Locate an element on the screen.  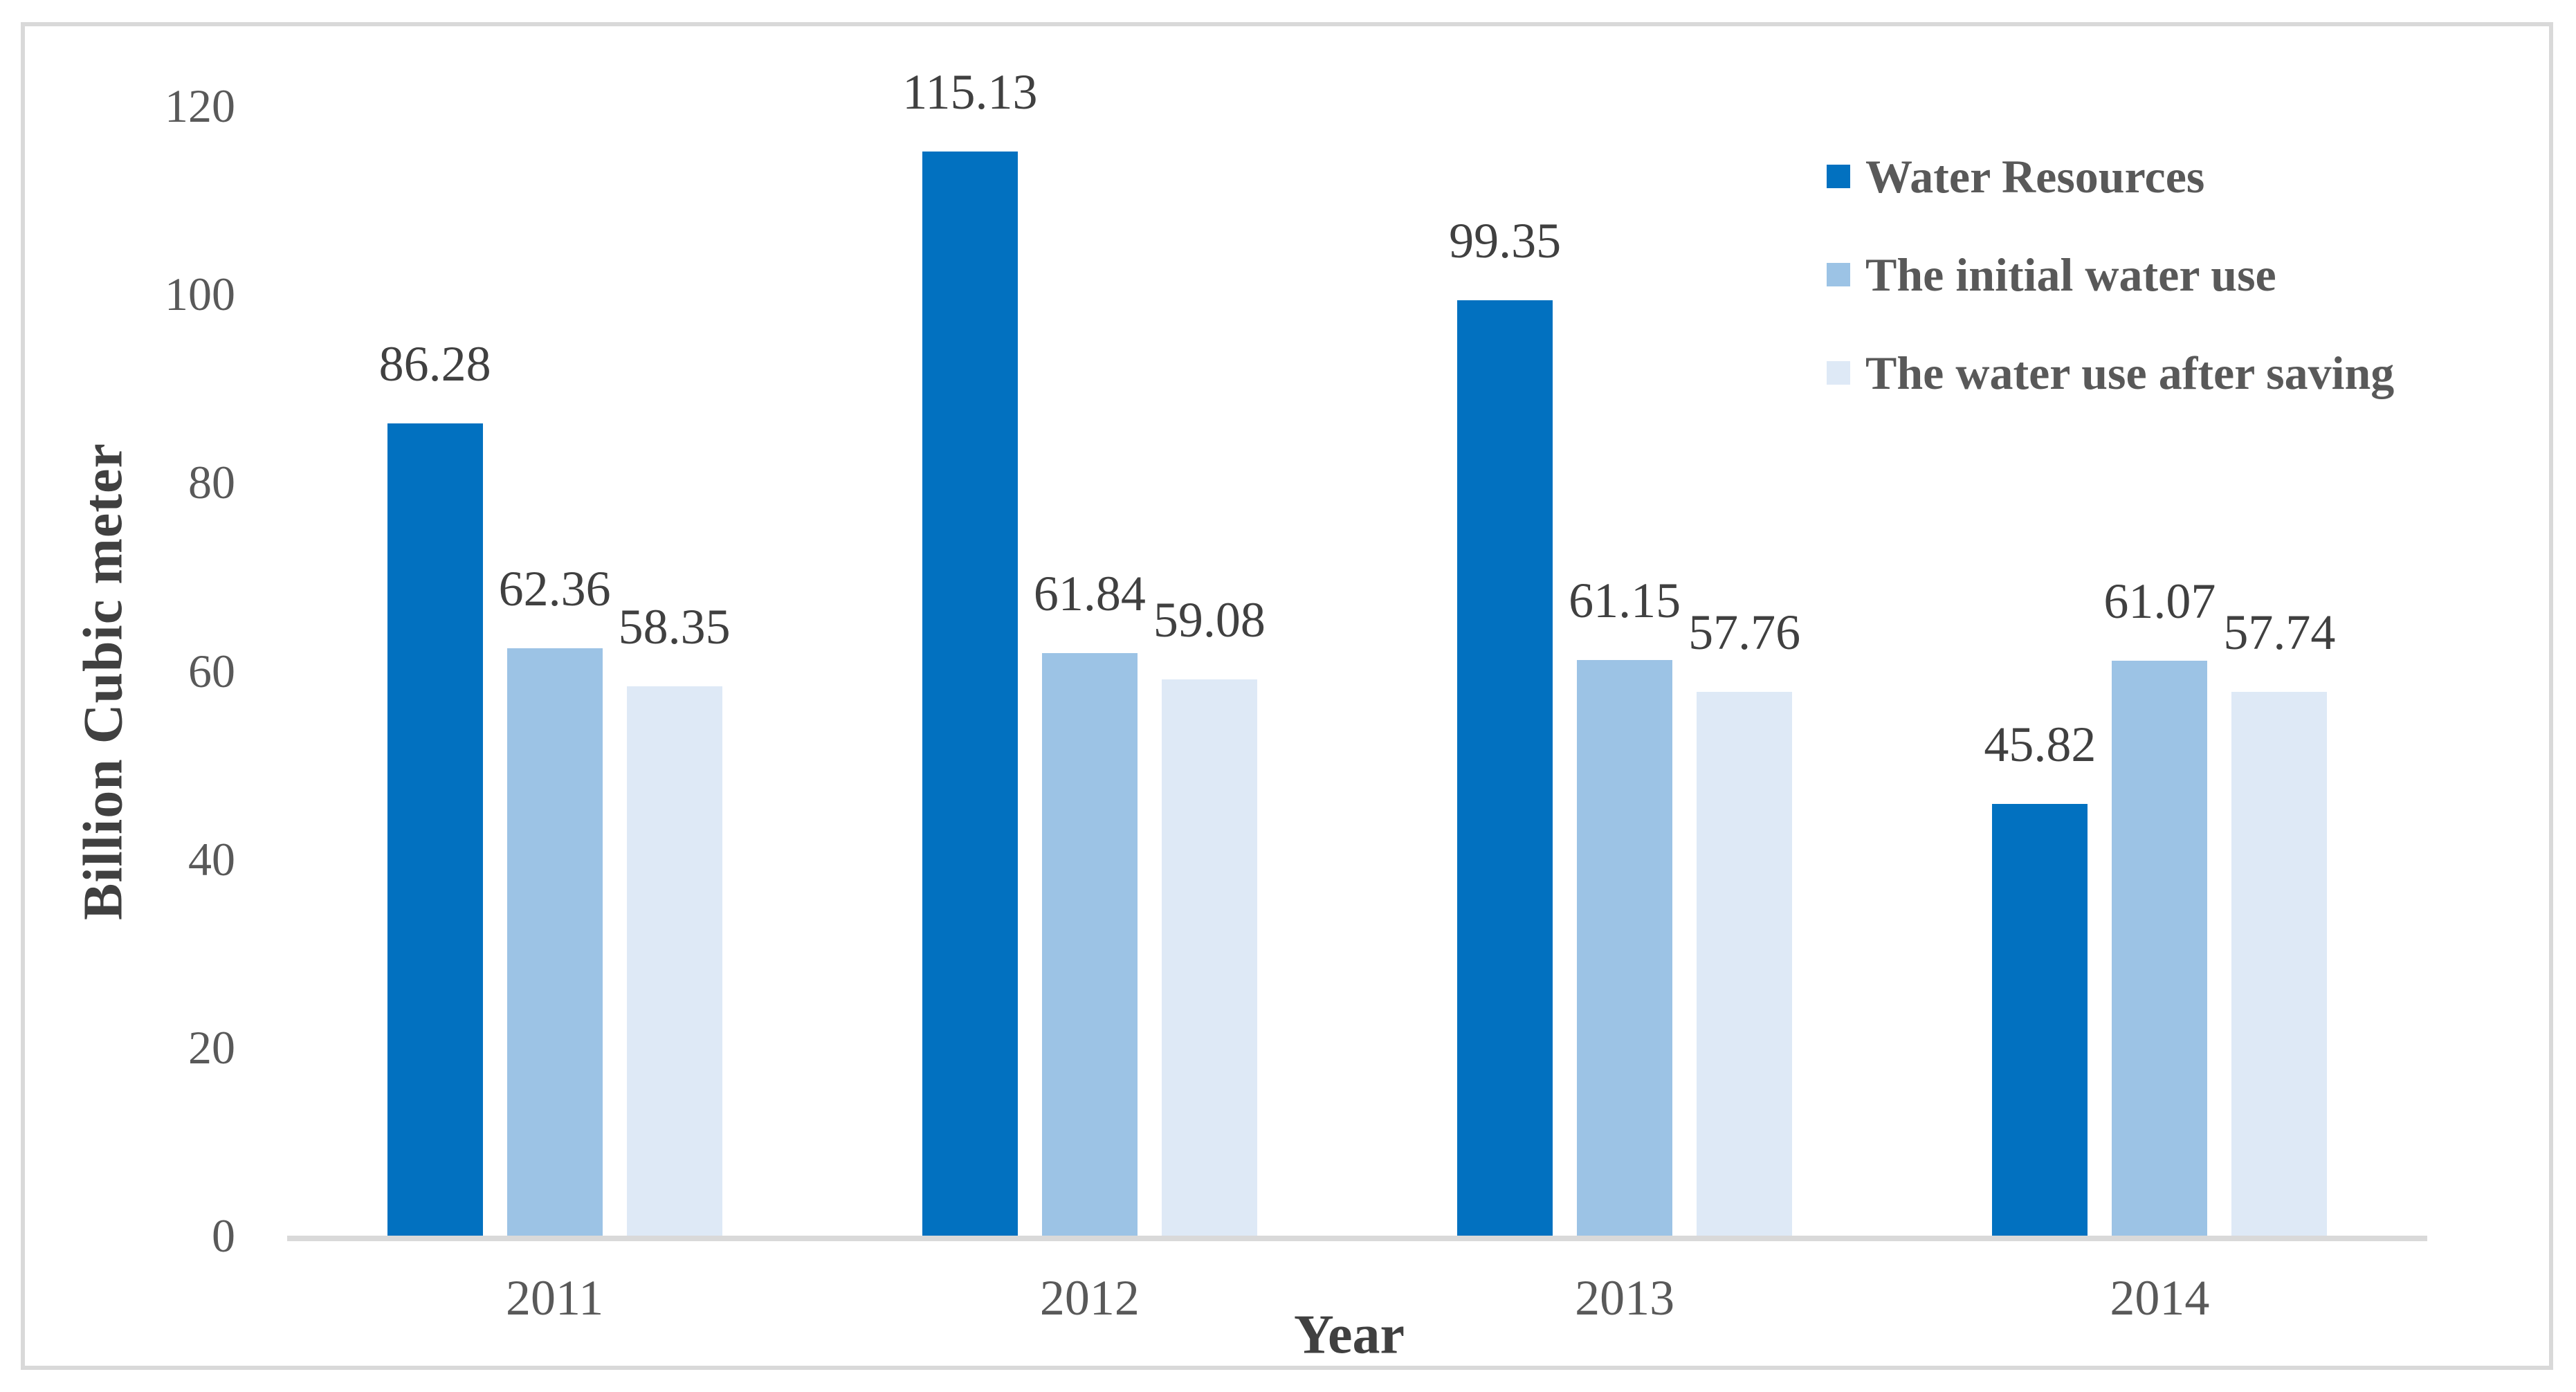
y-tick-label: 40 is located at coordinates (211, 859).